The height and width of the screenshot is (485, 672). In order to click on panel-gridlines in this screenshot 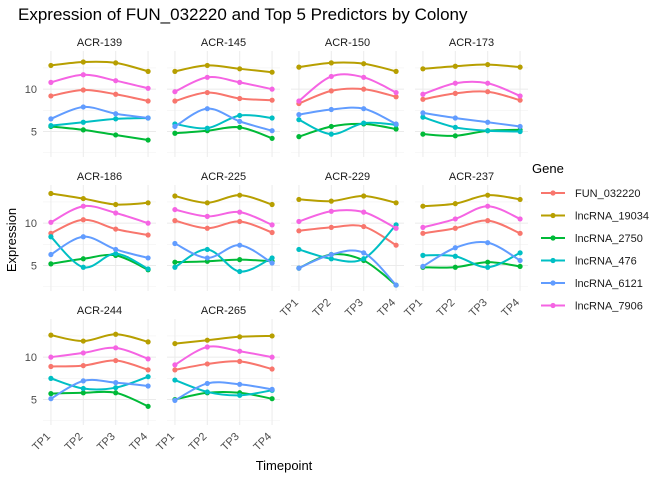, I will do `click(223, 372)`.